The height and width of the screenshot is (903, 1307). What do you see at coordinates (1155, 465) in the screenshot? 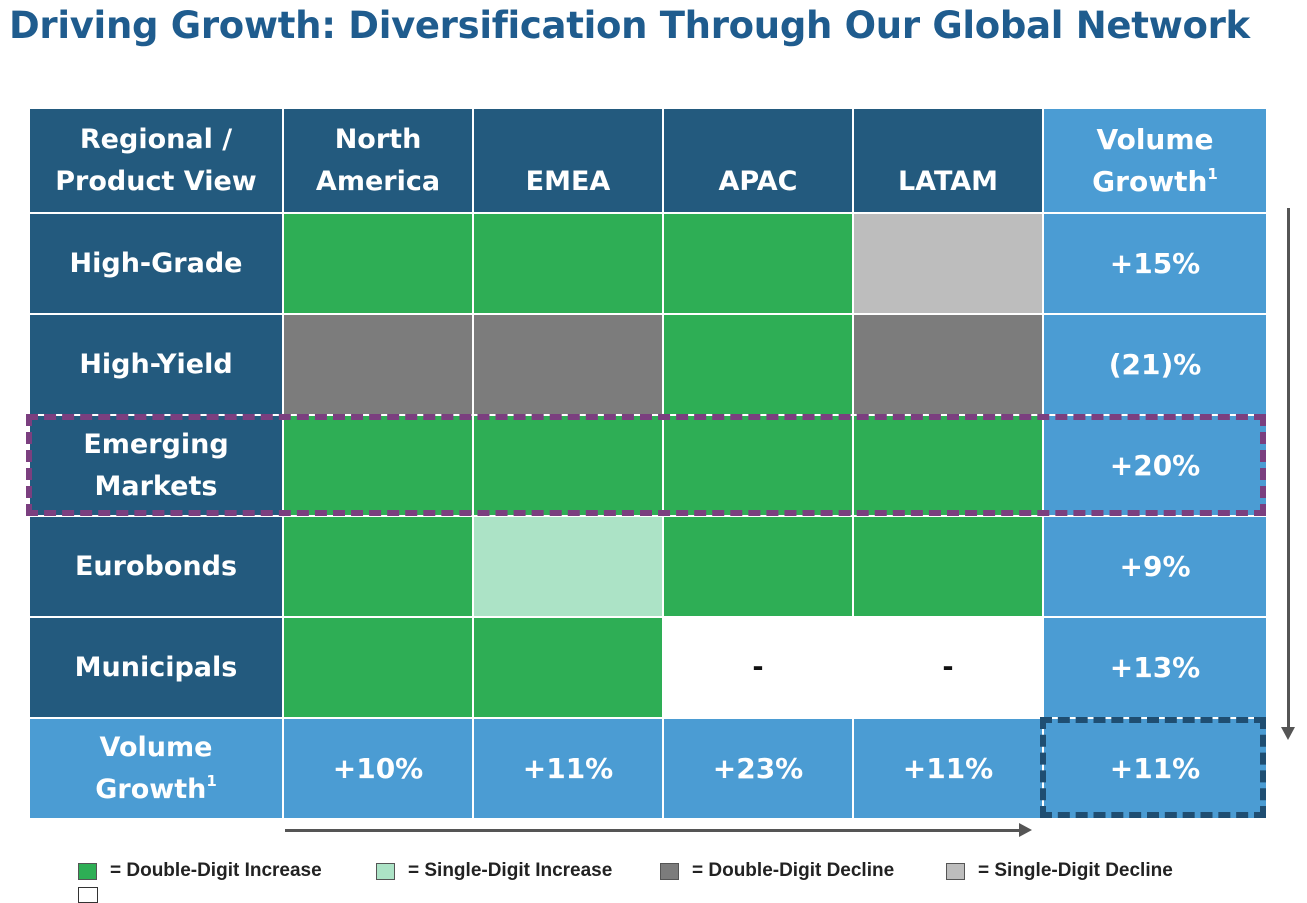
I see `total-emerging-markets: +20%` at bounding box center [1155, 465].